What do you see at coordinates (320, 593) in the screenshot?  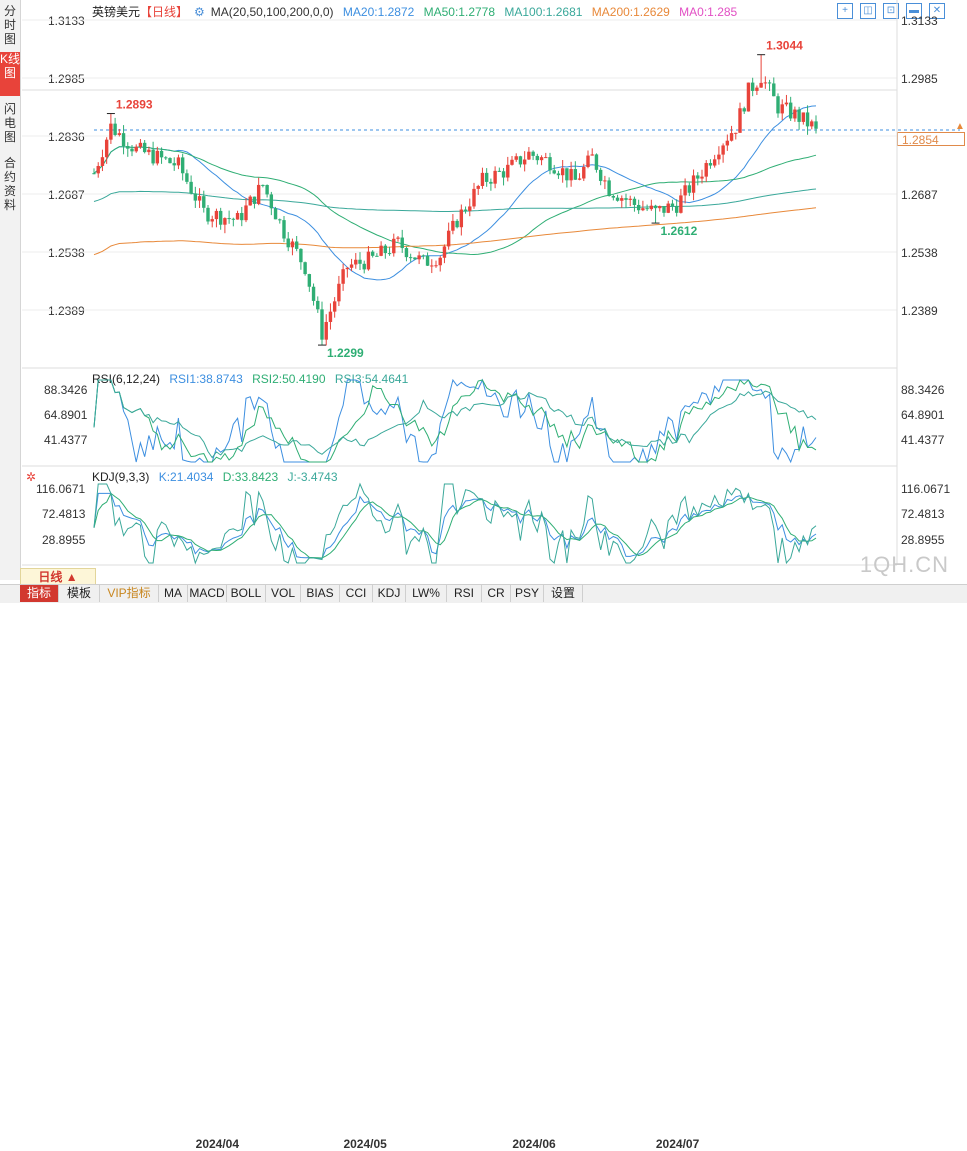 I see `tab-bias: BIAS` at bounding box center [320, 593].